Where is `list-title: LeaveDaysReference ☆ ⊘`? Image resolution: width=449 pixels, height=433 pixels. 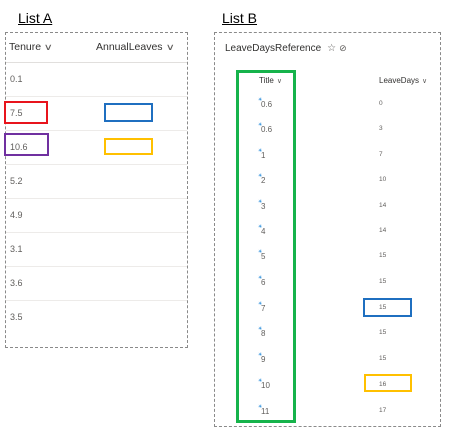 list-title: LeaveDaysReference ☆ ⊘ is located at coordinates (286, 48).